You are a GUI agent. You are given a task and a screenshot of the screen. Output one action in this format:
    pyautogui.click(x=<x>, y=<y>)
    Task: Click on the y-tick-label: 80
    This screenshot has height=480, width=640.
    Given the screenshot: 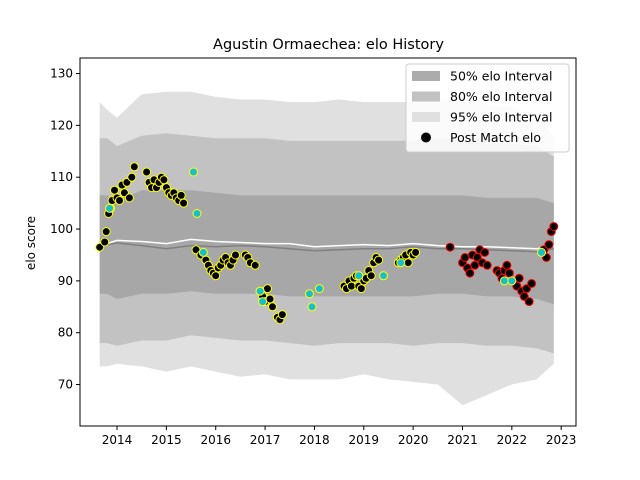 What is the action you would take?
    pyautogui.click(x=65, y=333)
    